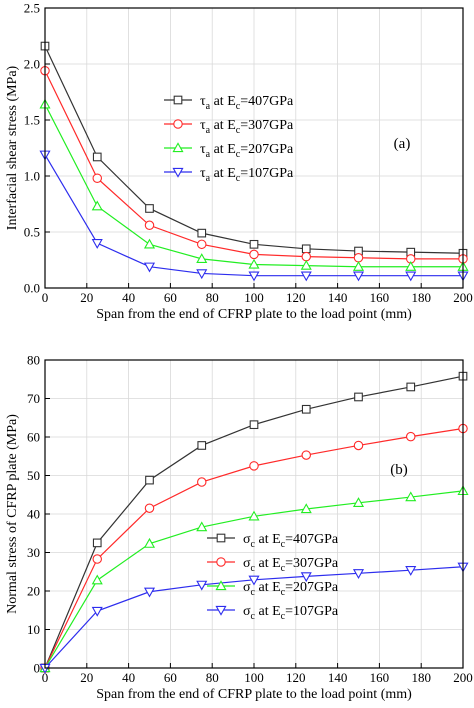 Image resolution: width=474 pixels, height=708 pixels. I want to click on y-axis-label: Interfacial shear stress (MPa), so click(12, 147).